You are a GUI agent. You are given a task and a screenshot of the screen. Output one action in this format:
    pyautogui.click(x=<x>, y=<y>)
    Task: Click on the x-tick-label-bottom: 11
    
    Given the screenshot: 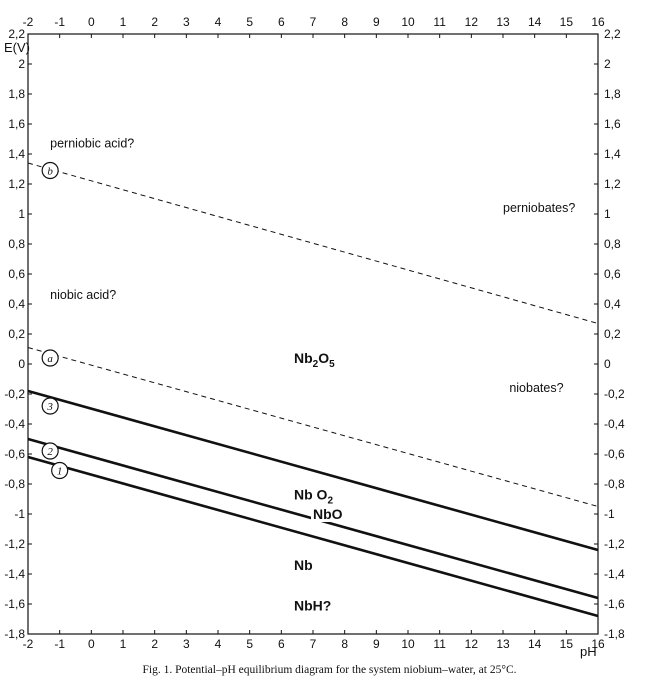 What is the action you would take?
    pyautogui.click(x=439, y=644)
    